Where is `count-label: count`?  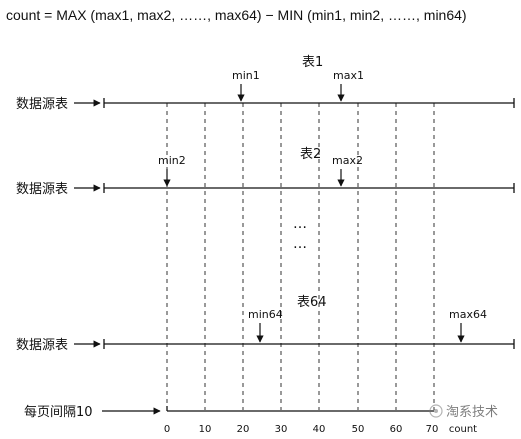
count-label: count is located at coordinates (463, 429).